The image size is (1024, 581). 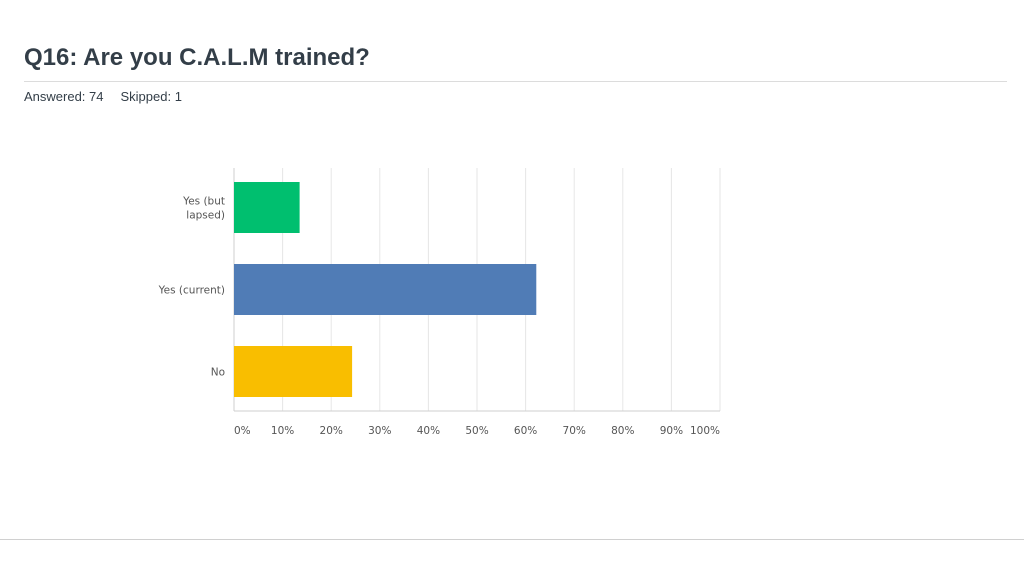 What do you see at coordinates (197, 57) in the screenshot?
I see `page-title: Q16: Are you C.A.L.M trained?` at bounding box center [197, 57].